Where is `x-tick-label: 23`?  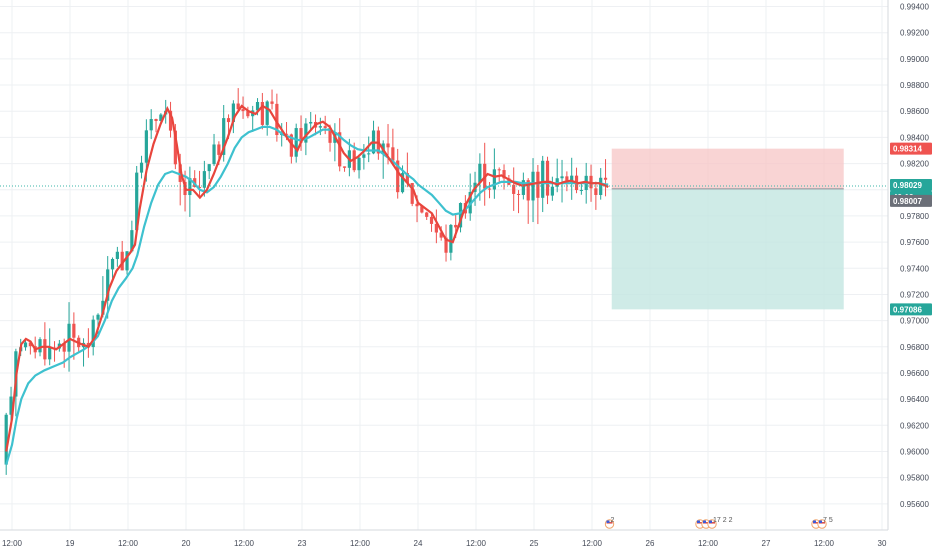 x-tick-label: 23 is located at coordinates (302, 543).